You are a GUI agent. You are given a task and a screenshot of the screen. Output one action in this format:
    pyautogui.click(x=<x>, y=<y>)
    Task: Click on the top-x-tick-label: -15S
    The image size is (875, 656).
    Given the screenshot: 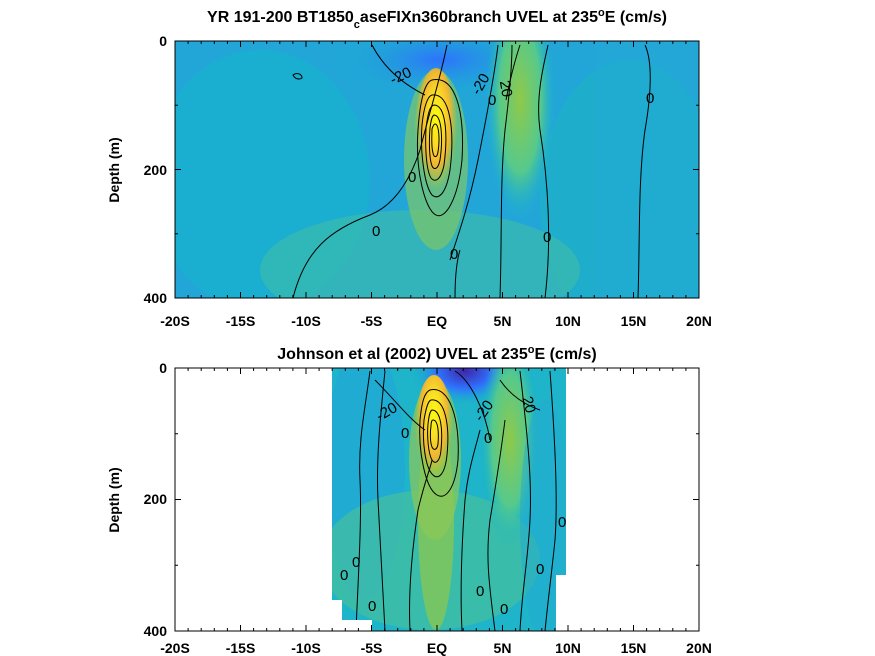 What is the action you would take?
    pyautogui.click(x=241, y=321)
    